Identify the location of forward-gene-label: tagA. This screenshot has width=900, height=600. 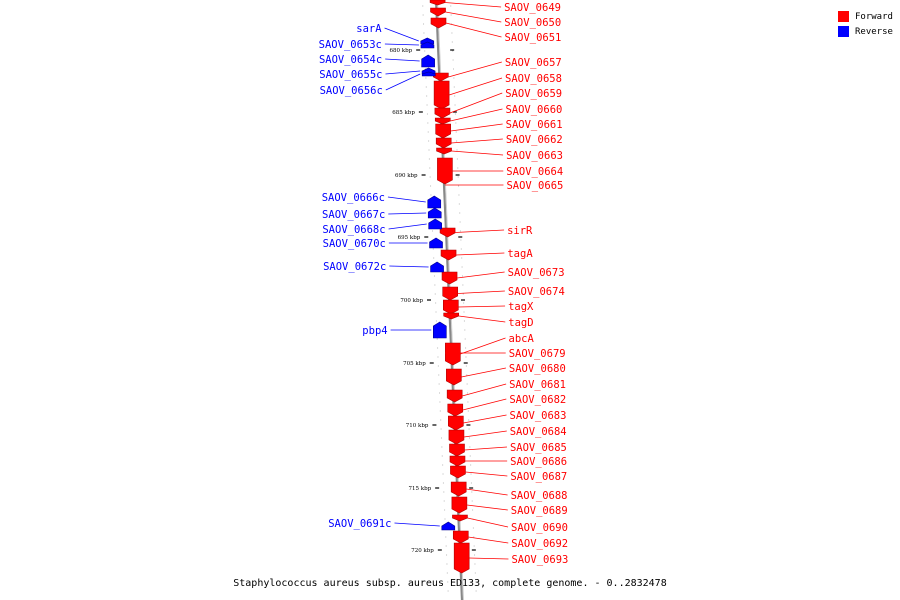
(520, 254).